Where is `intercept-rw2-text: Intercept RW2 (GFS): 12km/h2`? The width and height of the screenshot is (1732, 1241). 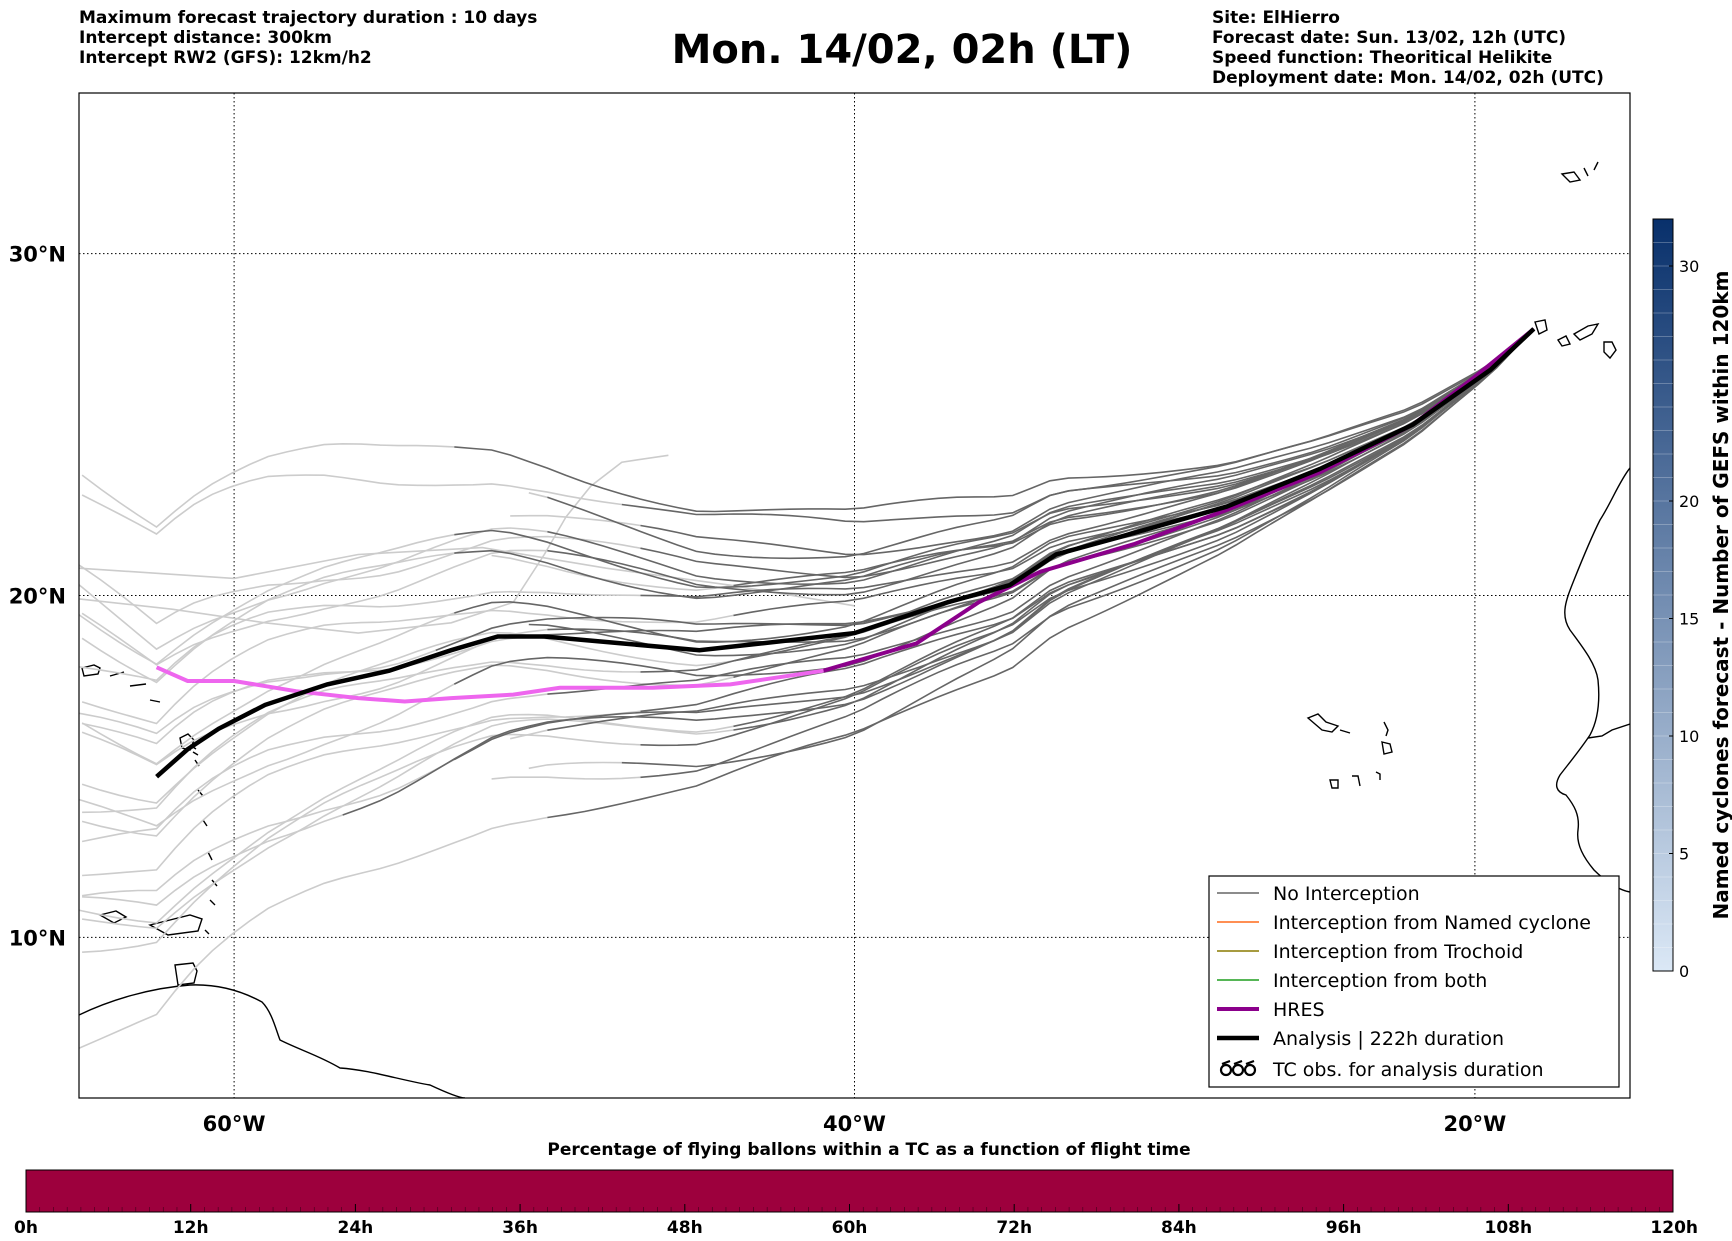 intercept-rw2-text: Intercept RW2 (GFS): 12km/h2 is located at coordinates (225, 58).